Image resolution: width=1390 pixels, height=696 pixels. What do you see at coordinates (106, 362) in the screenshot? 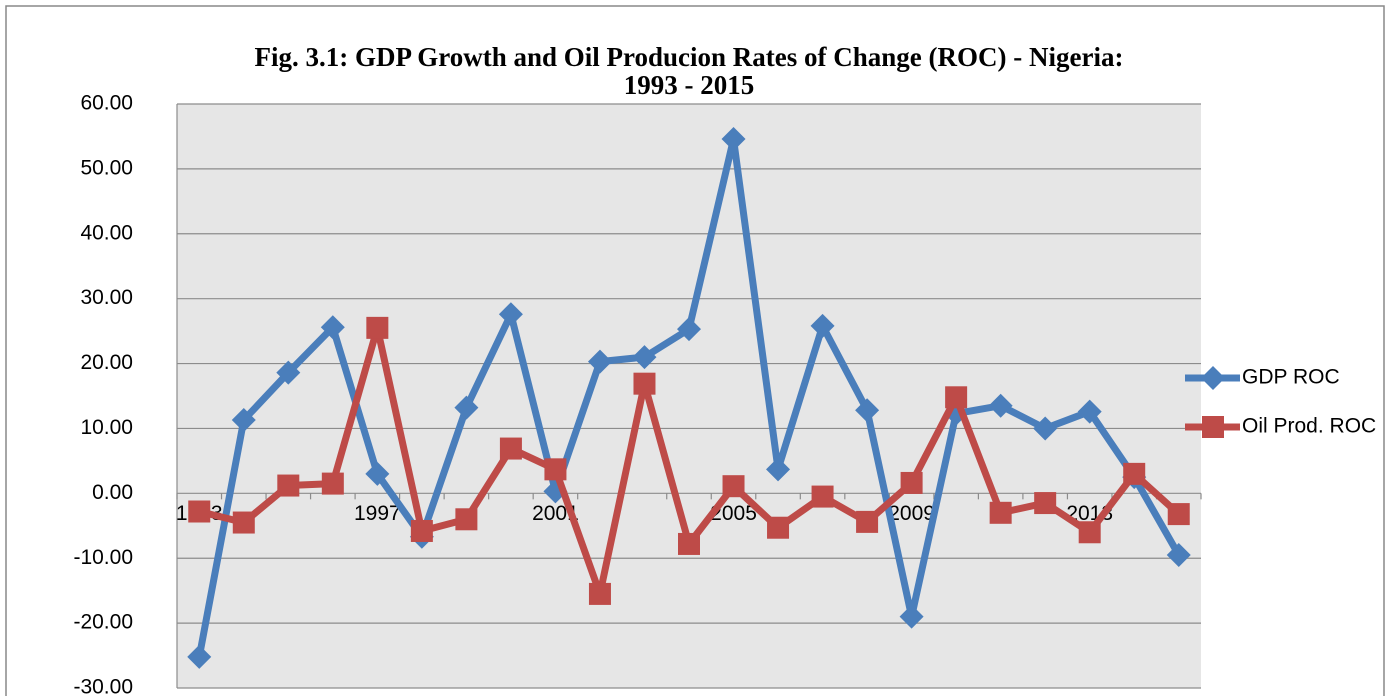
I see `y-tick-label: 20.00` at bounding box center [106, 362].